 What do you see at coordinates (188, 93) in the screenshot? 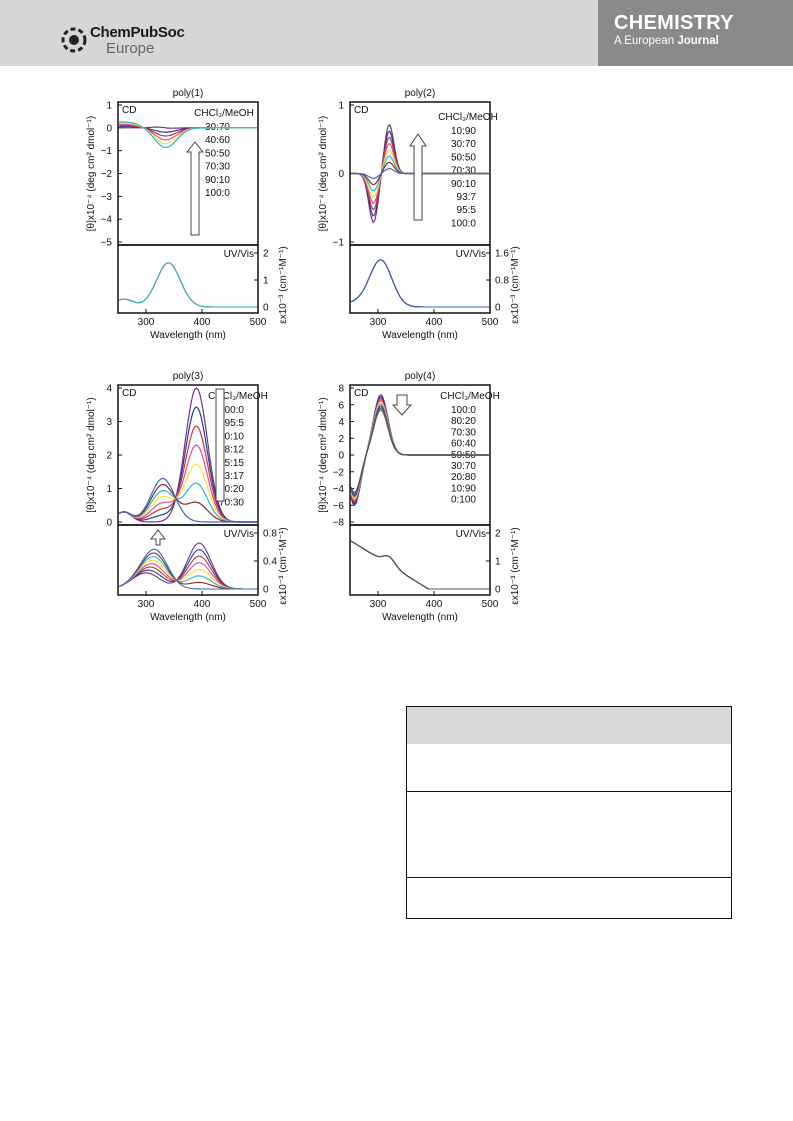
I see `panel-title: poly(1)` at bounding box center [188, 93].